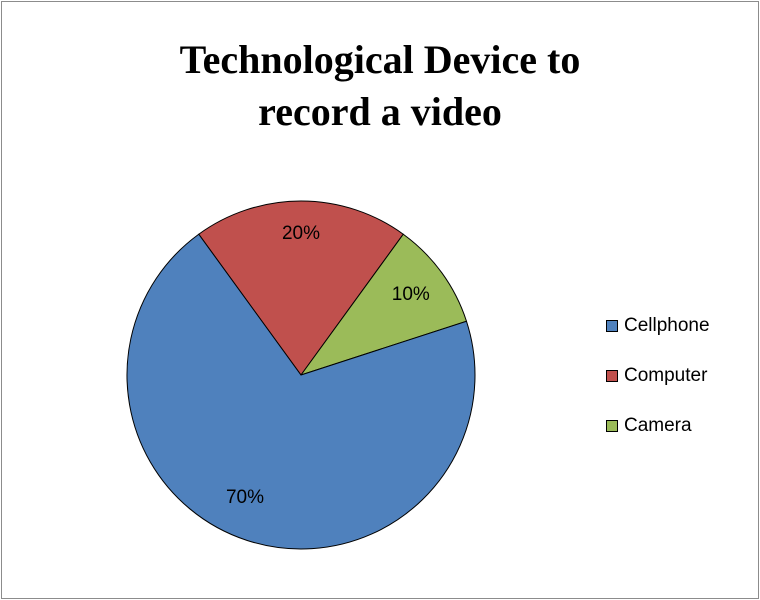  I want to click on legend-item-cellphone: Cellphone, so click(658, 326).